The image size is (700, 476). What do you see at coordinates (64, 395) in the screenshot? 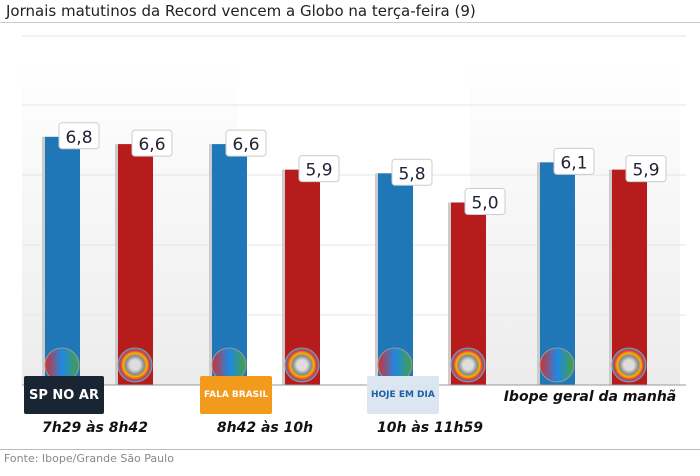
I see `sp-no-ar-logo: SP NO AR` at bounding box center [64, 395].